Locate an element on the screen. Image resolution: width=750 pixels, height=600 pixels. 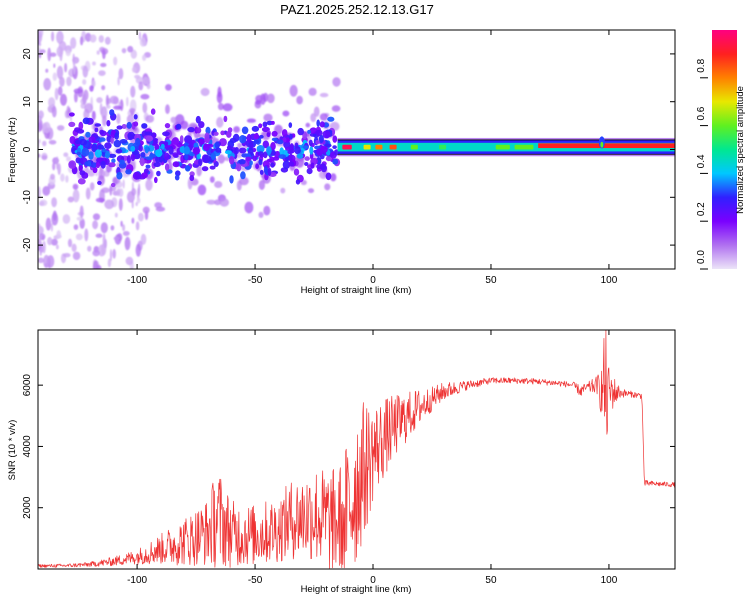
colorbar-tick-label: 0.2 is located at coordinates (701, 209).